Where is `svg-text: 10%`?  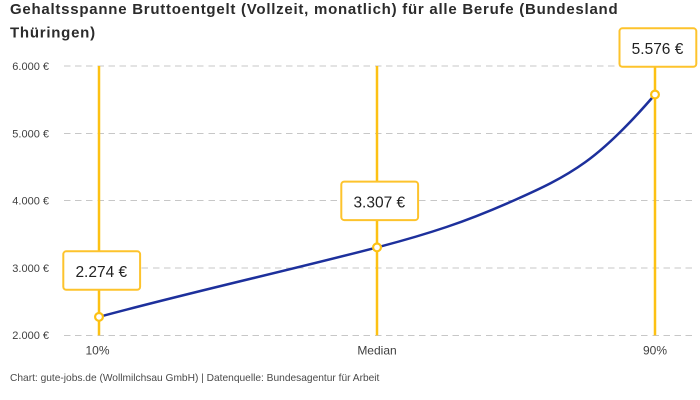 svg-text: 10% is located at coordinates (97, 351).